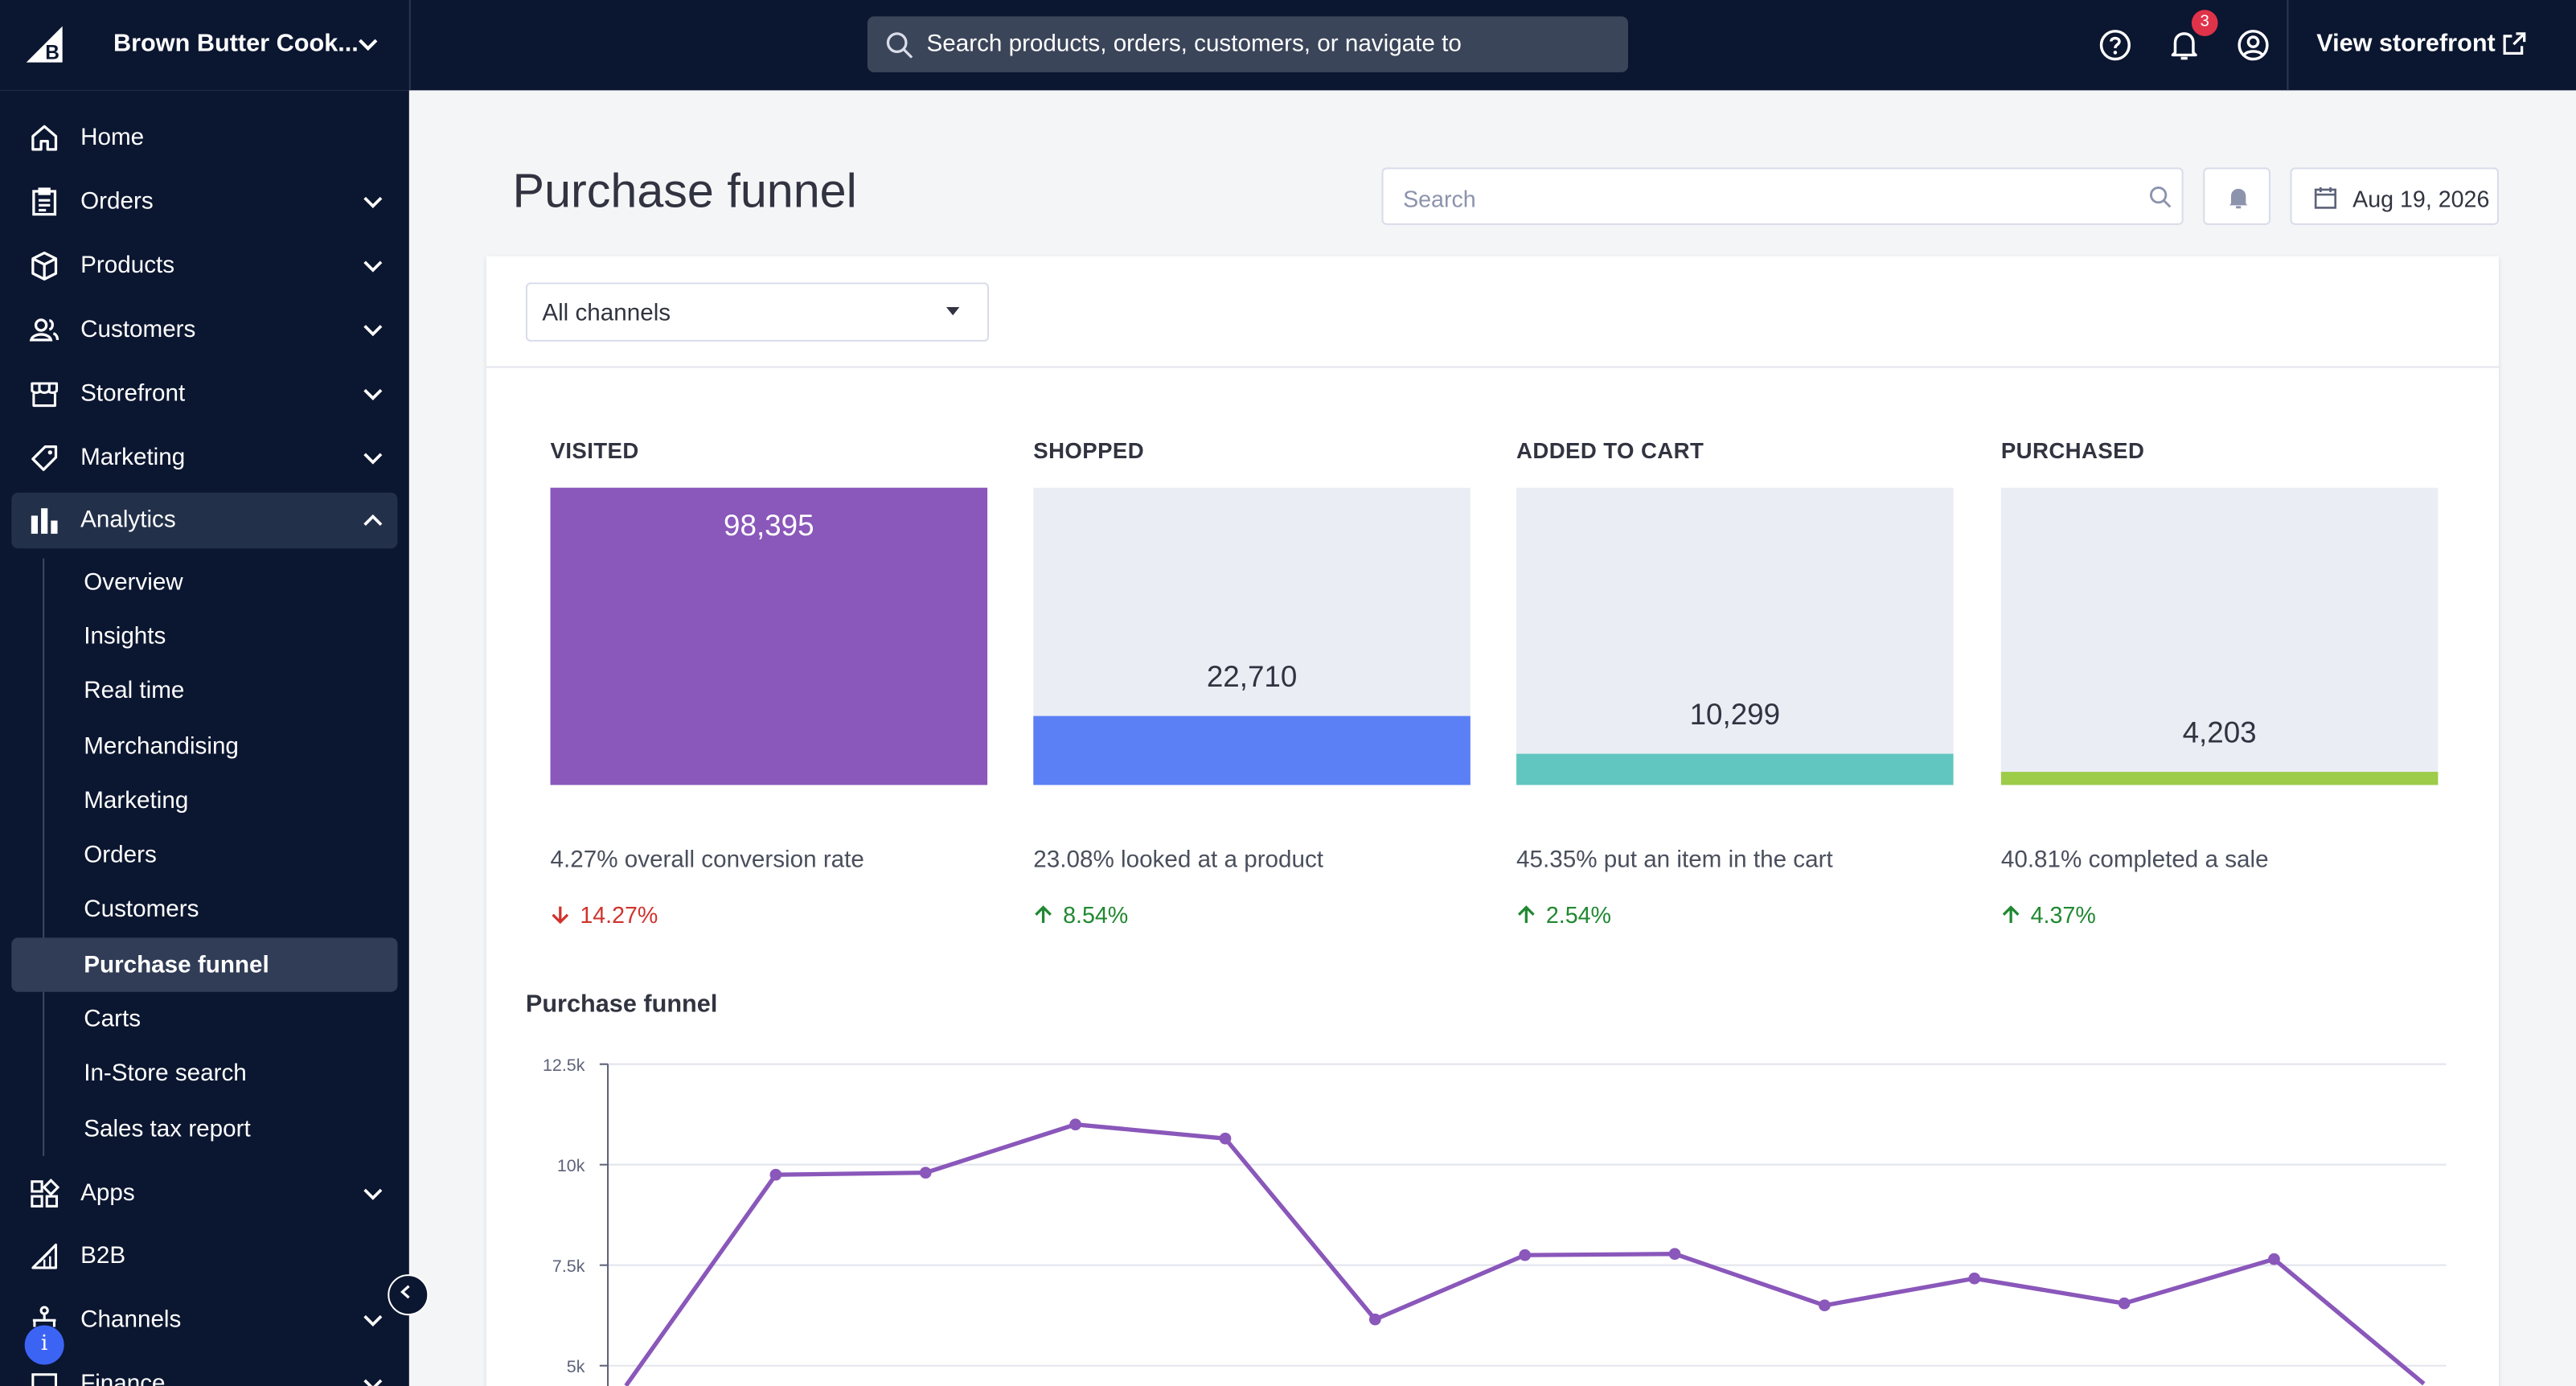 The height and width of the screenshot is (1386, 2576). What do you see at coordinates (133, 583) in the screenshot?
I see `sidebar-sub-overview: Overview` at bounding box center [133, 583].